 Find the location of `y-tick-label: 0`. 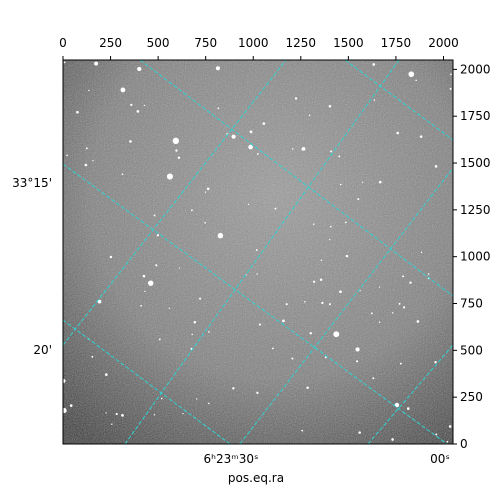

y-tick-label: 0 is located at coordinates (464, 444).